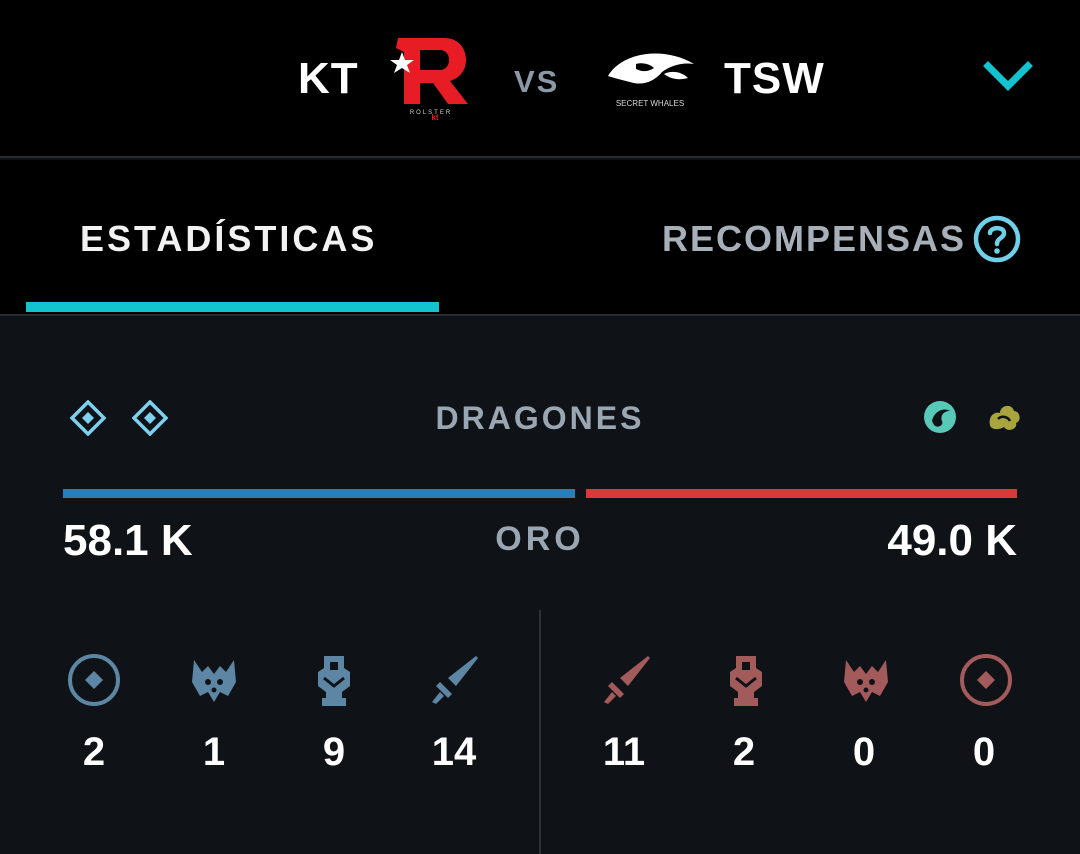 The height and width of the screenshot is (854, 1080). Describe the element at coordinates (774, 78) in the screenshot. I see `team-b-name: TSW` at that location.